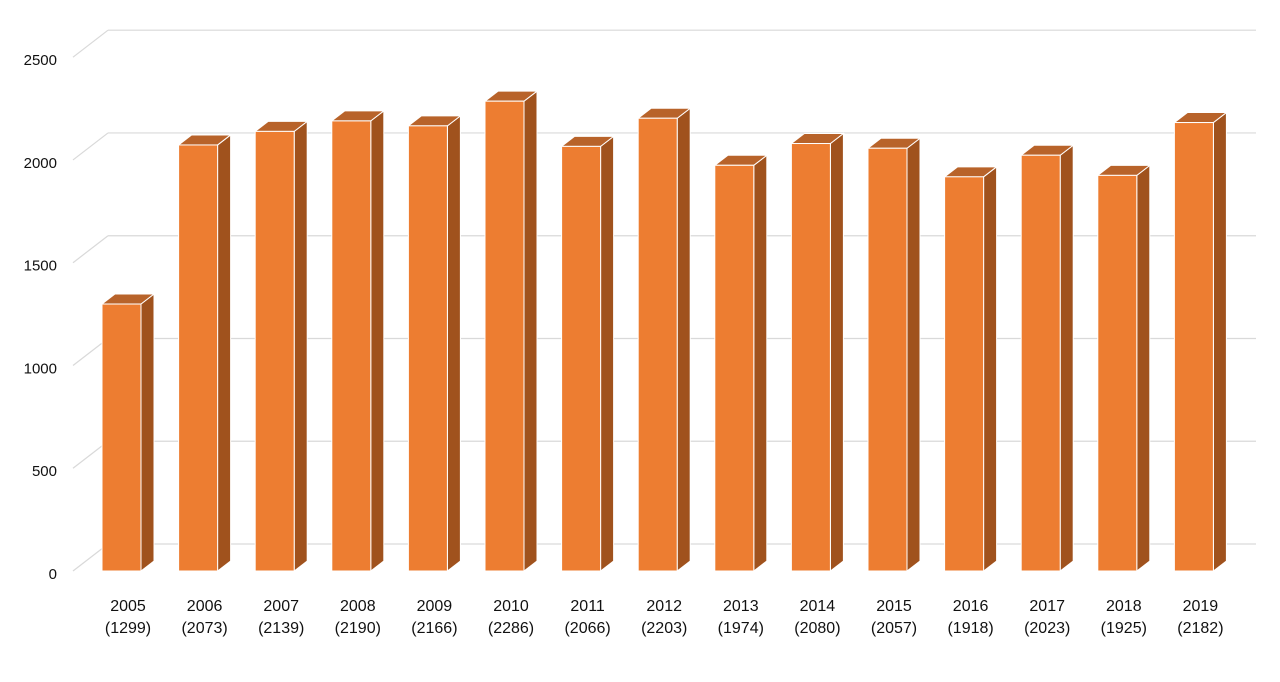  What do you see at coordinates (40, 60) in the screenshot?
I see `y-tick-label: 2500` at bounding box center [40, 60].